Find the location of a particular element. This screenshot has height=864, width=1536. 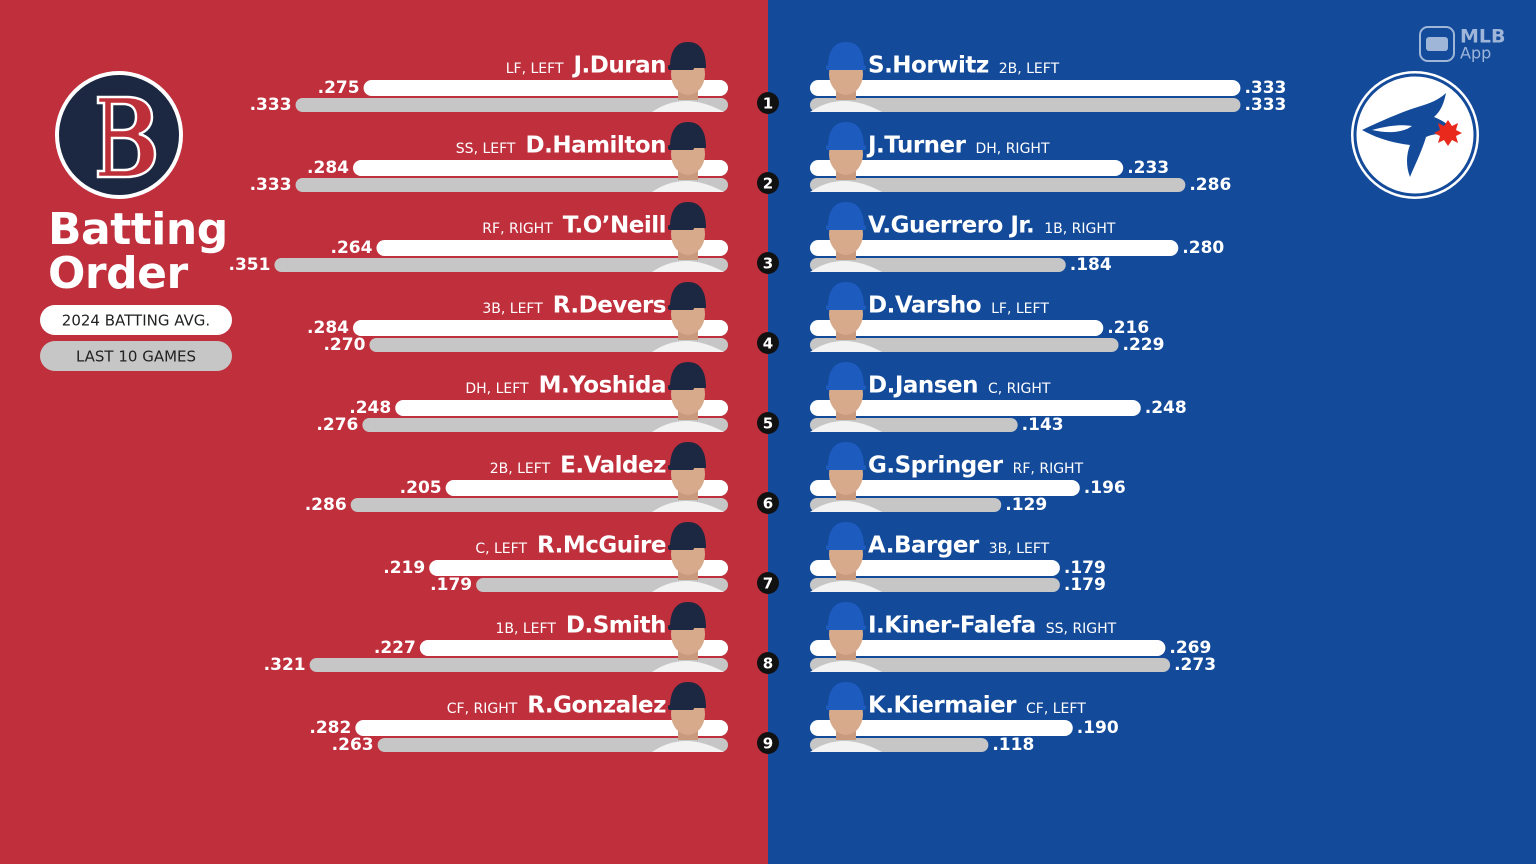

legend-pill-last10 is located at coordinates (136, 356).